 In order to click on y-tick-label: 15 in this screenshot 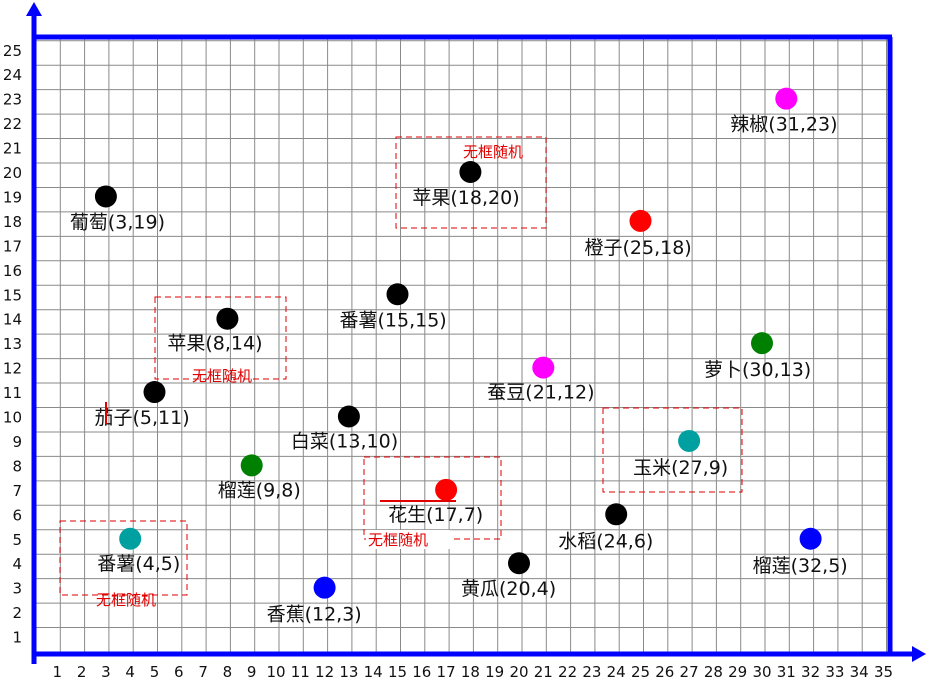, I will do `click(12, 295)`.